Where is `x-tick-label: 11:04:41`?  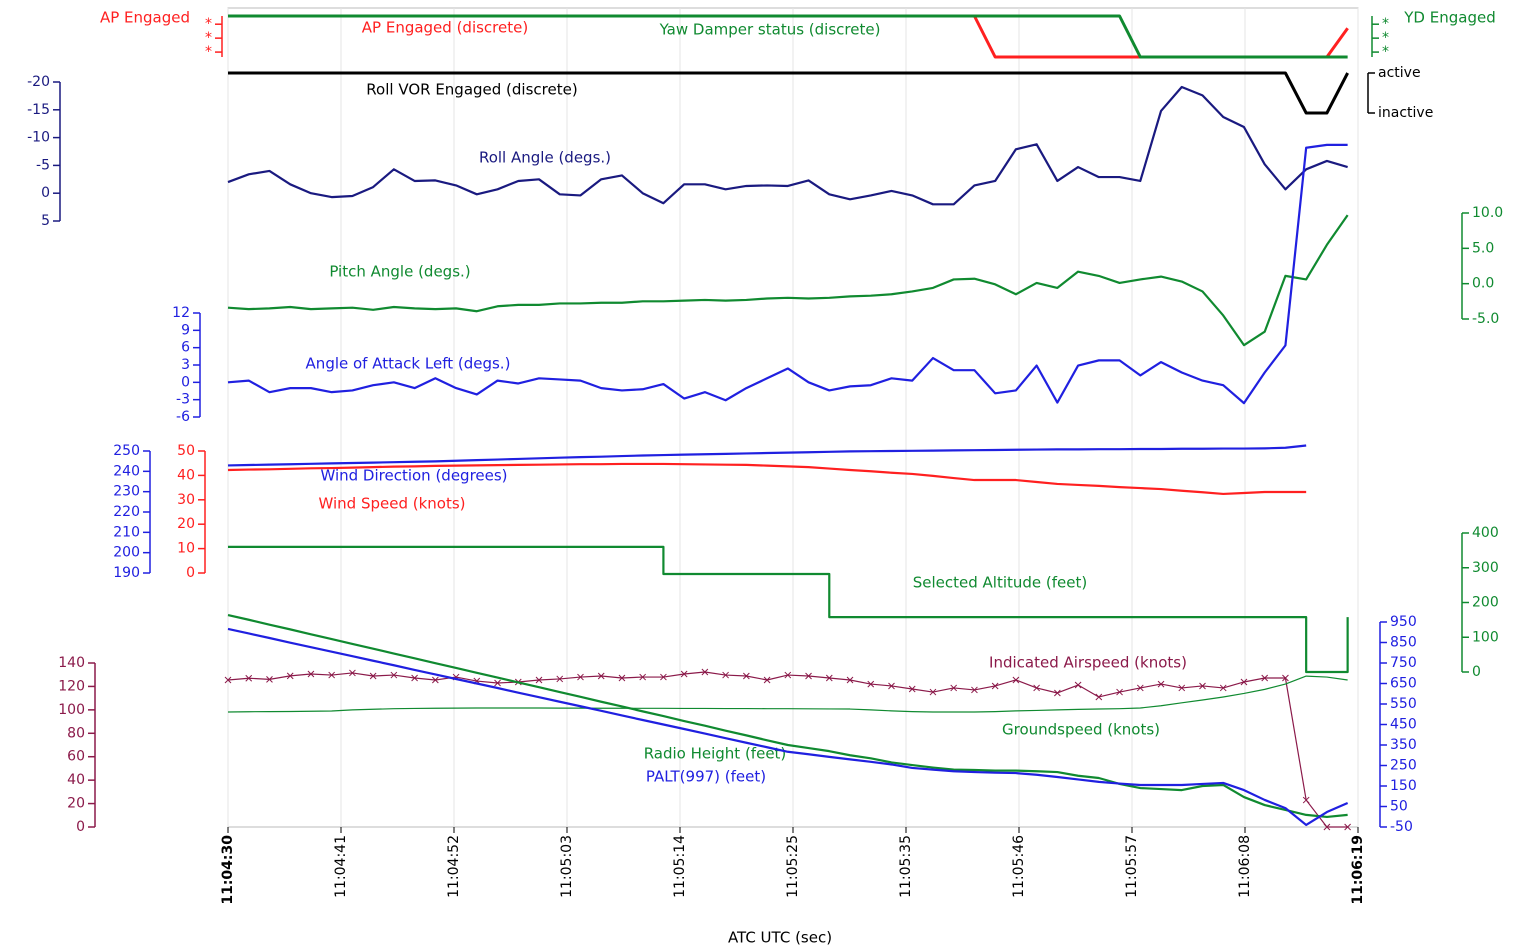 x-tick-label: 11:04:41 is located at coordinates (341, 866).